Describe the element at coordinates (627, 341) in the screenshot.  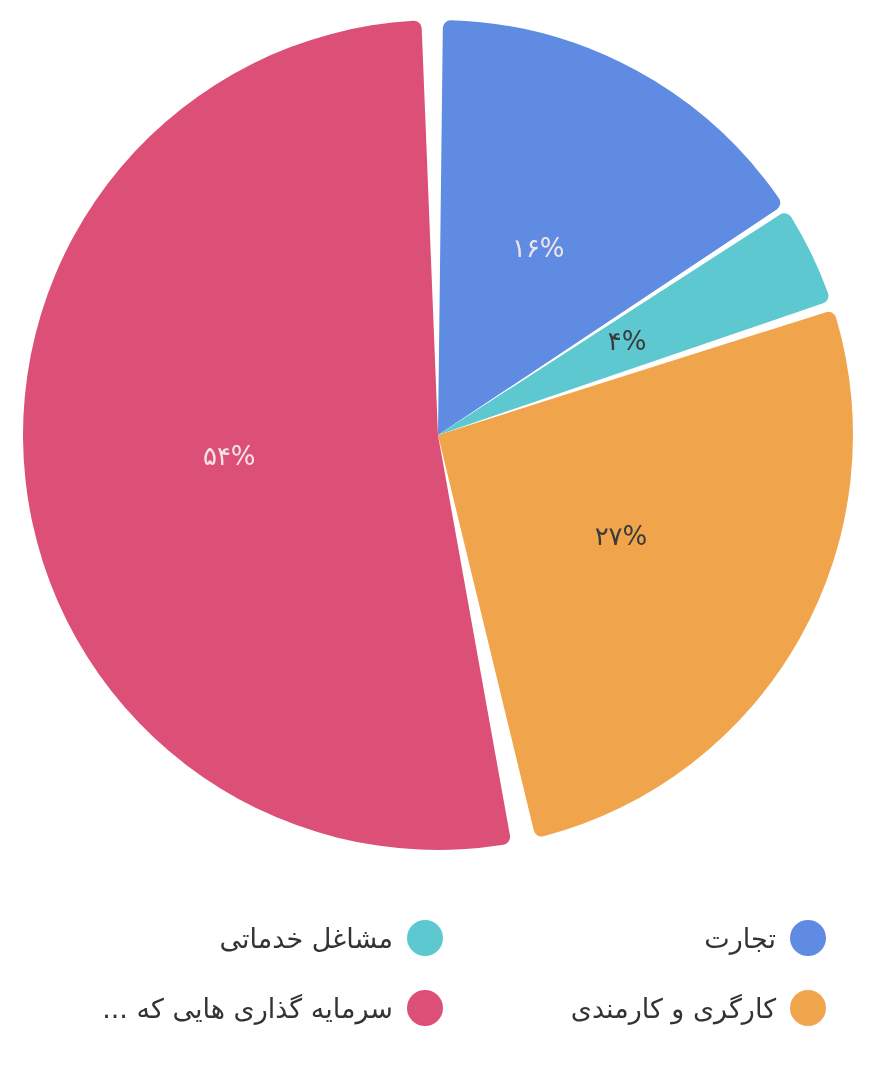
I see `data-label: ۴%` at that location.